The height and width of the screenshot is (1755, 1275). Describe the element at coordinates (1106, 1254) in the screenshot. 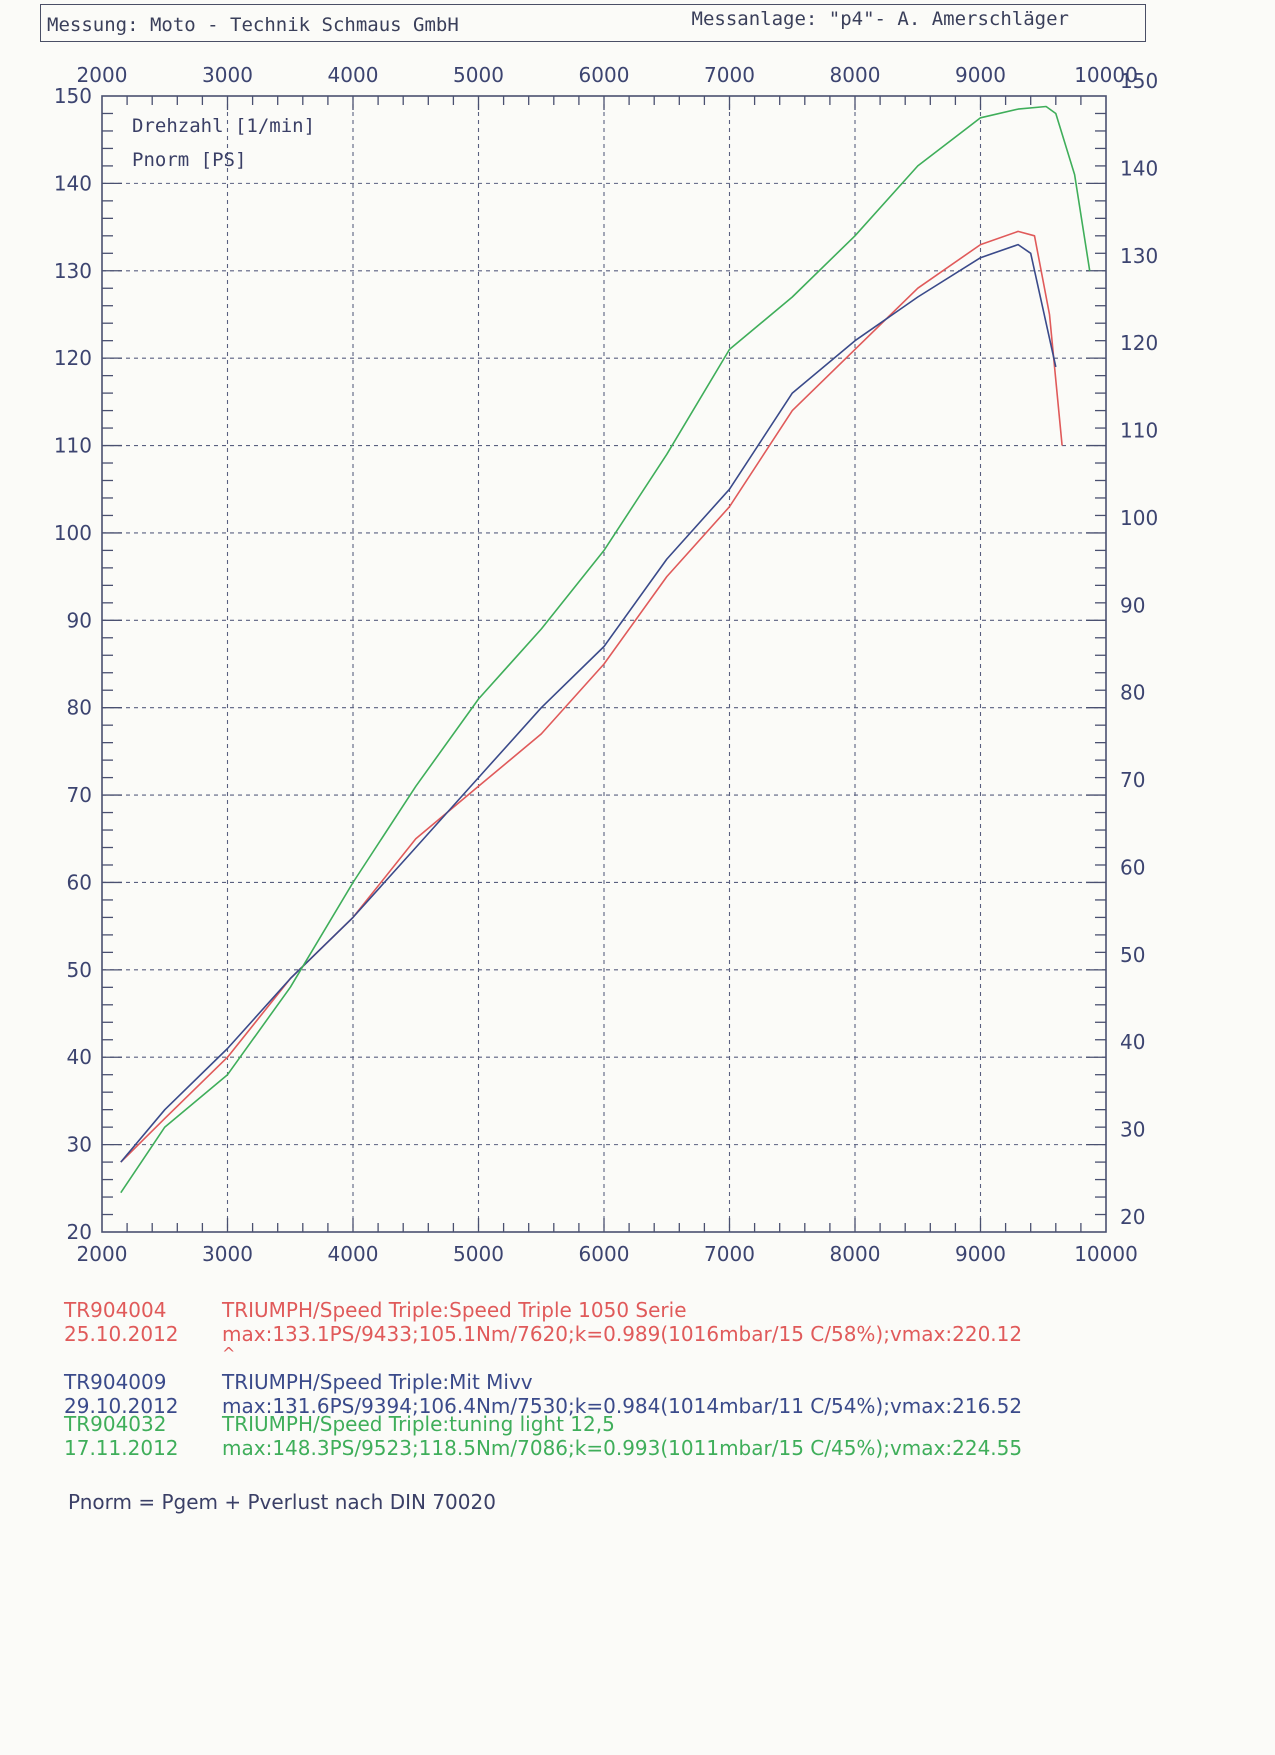

I see `x-tick-label-bottom: 10000` at that location.